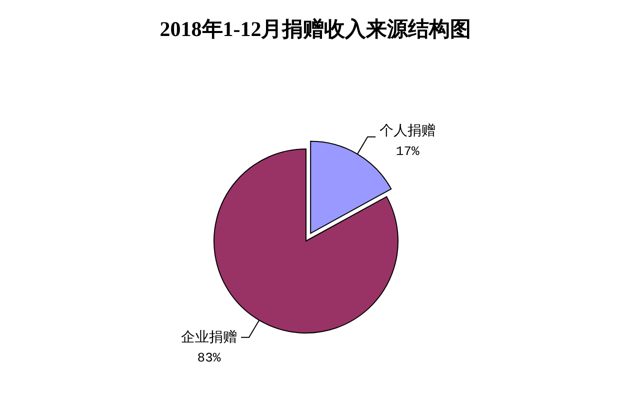 The image size is (631, 417). I want to click on slice-label: 个人捐赠, so click(408, 130).